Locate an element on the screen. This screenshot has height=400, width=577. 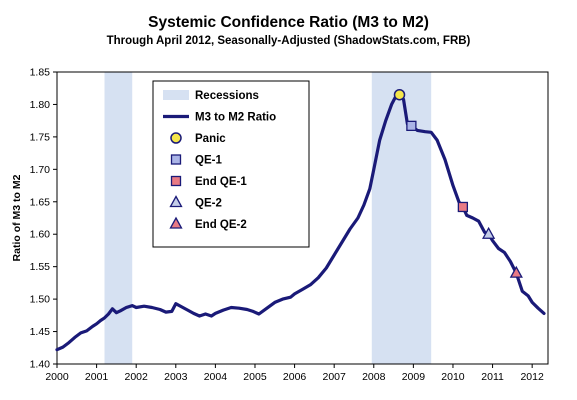
y-tick-label: 1.75 is located at coordinates (40, 137).